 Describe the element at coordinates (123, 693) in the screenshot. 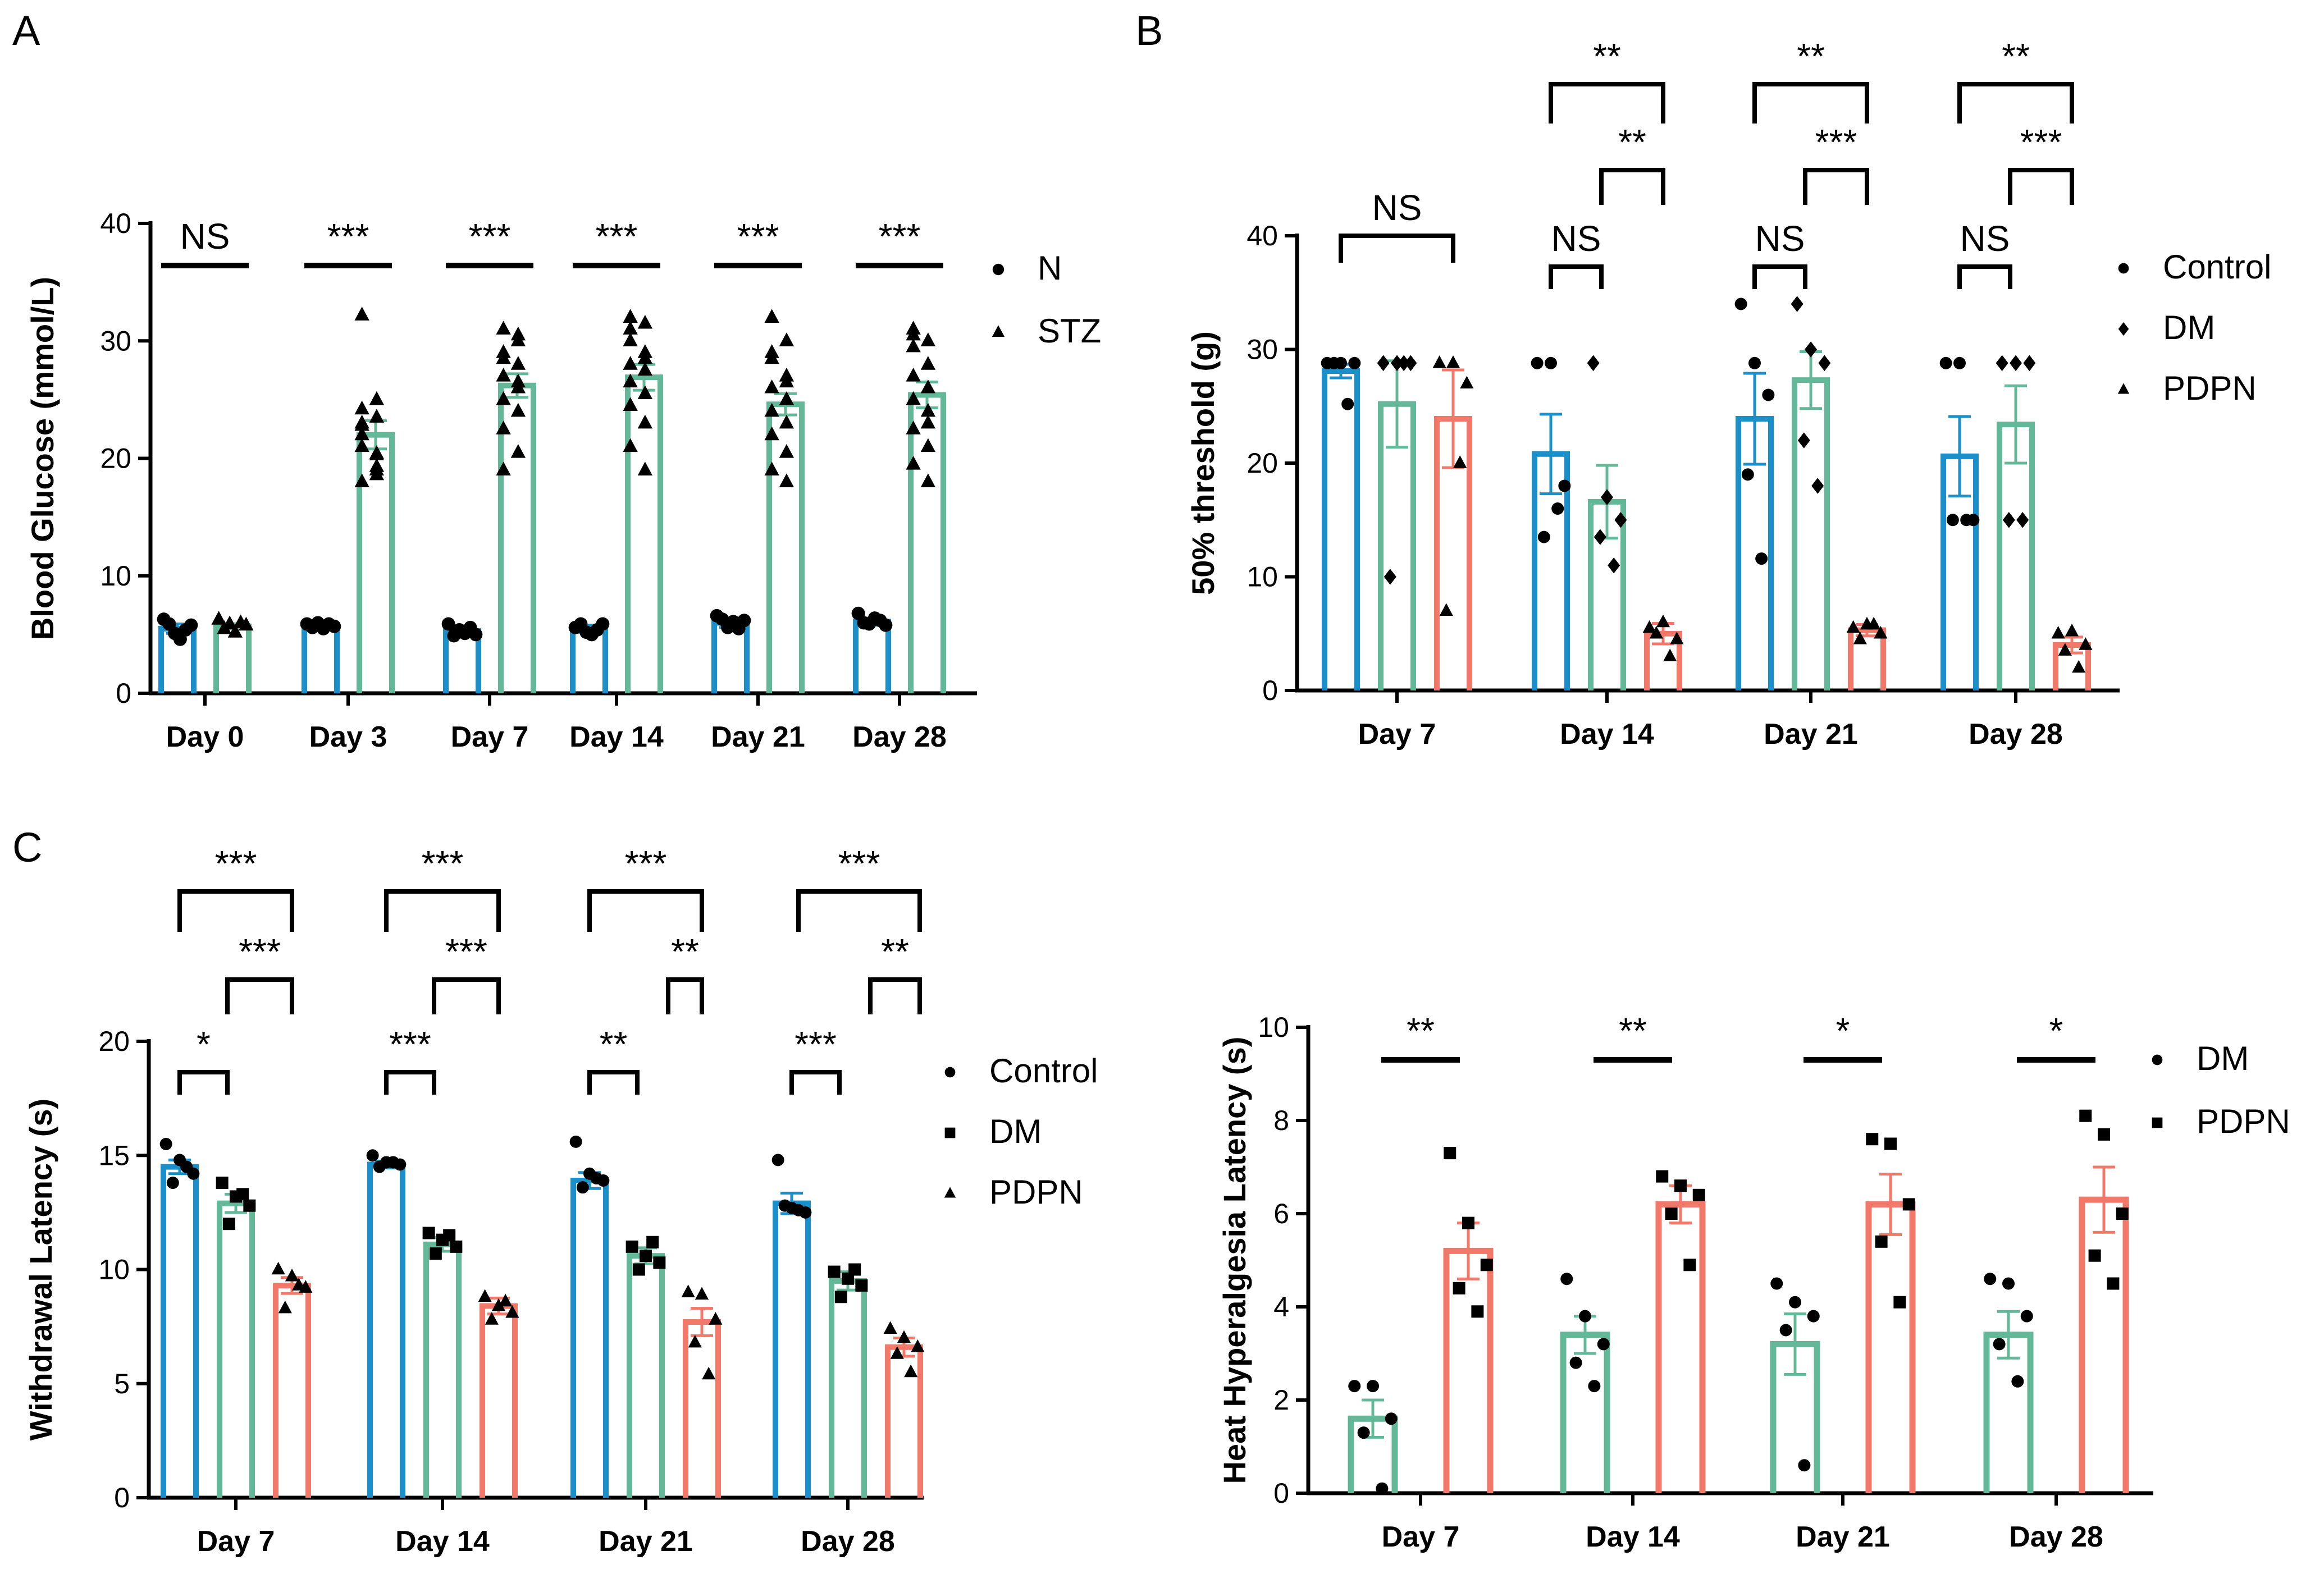

I see `y-tick-label: 0` at that location.